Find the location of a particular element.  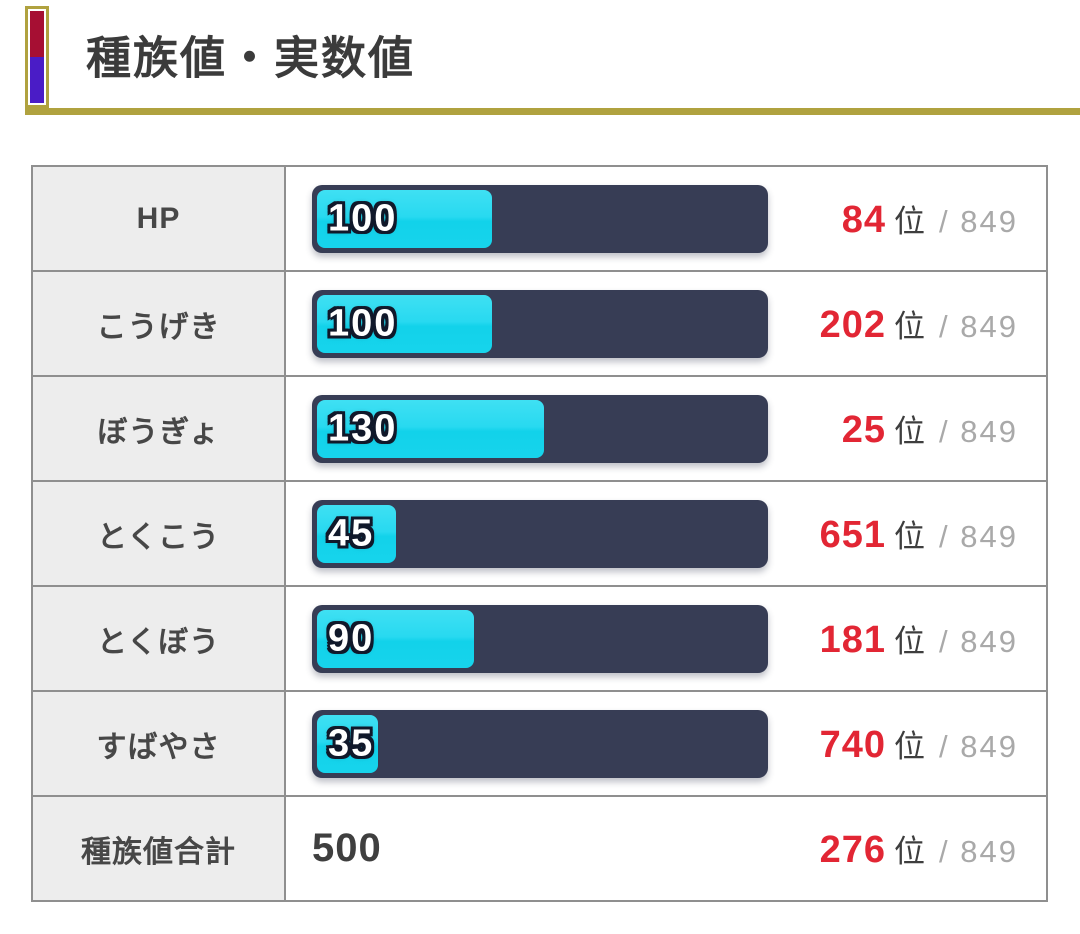

stat-row: HP 100 84 位 / 849 is located at coordinates (539, 219).